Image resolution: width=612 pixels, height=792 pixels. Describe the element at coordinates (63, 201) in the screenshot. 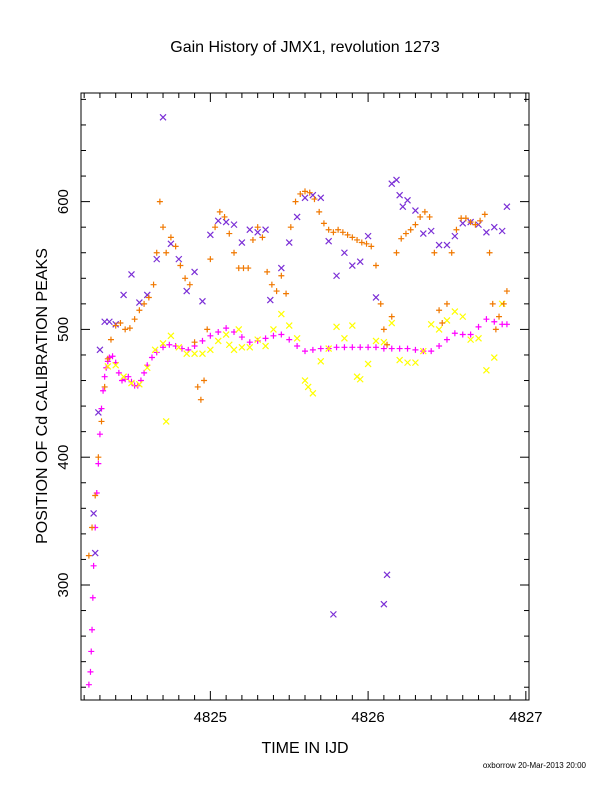

I see `y-tick-label: 600` at that location.